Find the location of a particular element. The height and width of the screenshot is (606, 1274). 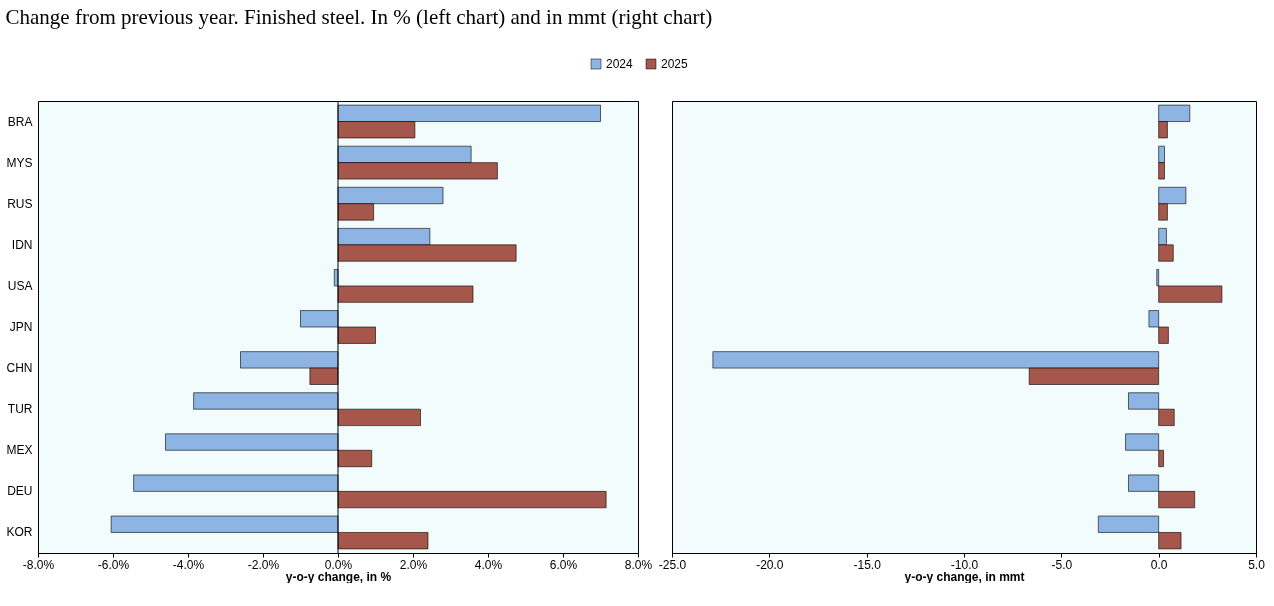

x-tick-label: -25.0 is located at coordinates (672, 564).